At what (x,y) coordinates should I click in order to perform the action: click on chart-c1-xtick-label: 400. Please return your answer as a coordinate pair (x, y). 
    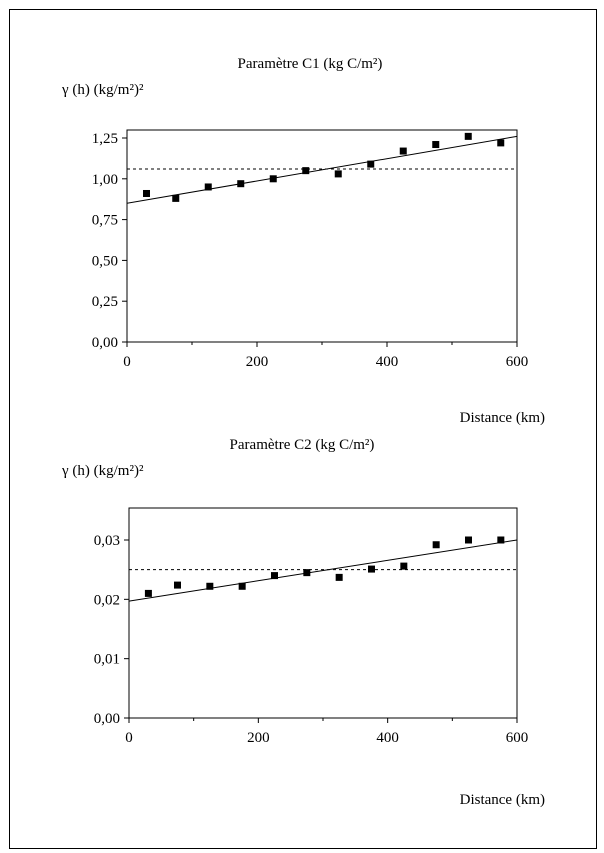
    Looking at the image, I should click on (387, 362).